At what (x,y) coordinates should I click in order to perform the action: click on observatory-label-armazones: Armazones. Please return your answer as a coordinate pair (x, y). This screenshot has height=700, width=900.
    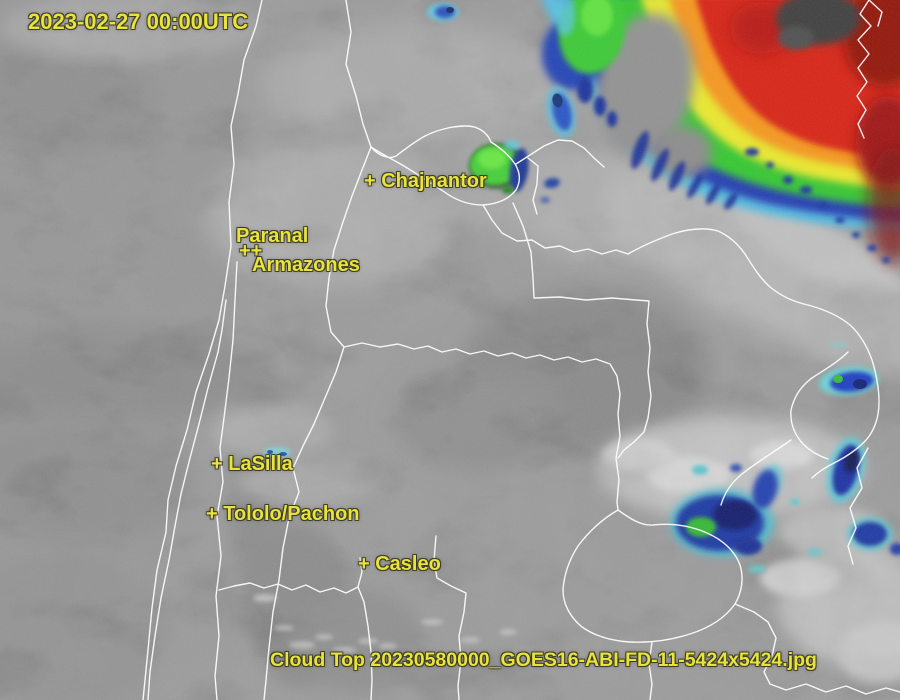
    Looking at the image, I should click on (306, 265).